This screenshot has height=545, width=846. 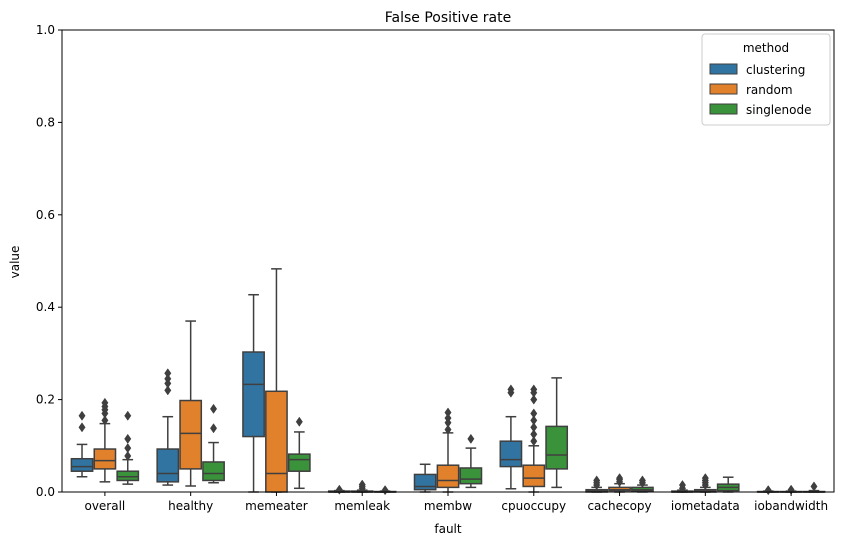 What do you see at coordinates (82, 444) in the screenshot?
I see `box-clustering-overall` at bounding box center [82, 444].